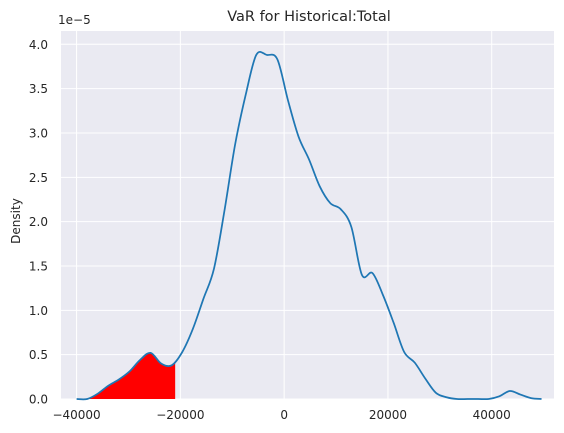 The height and width of the screenshot is (433, 564). Describe the element at coordinates (388, 415) in the screenshot. I see `x-tick-label: 20000` at that location.